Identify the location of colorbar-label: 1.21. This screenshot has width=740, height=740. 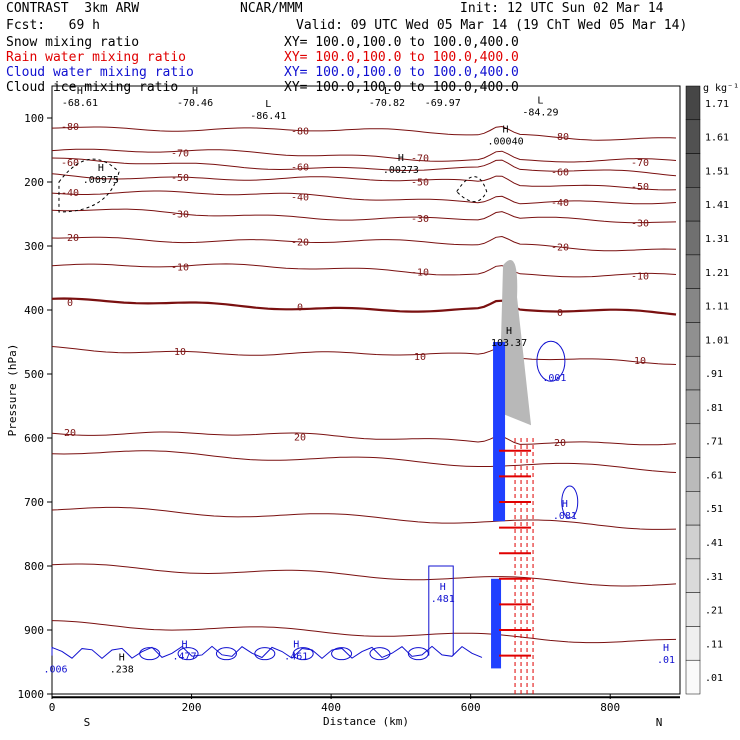
(717, 273).